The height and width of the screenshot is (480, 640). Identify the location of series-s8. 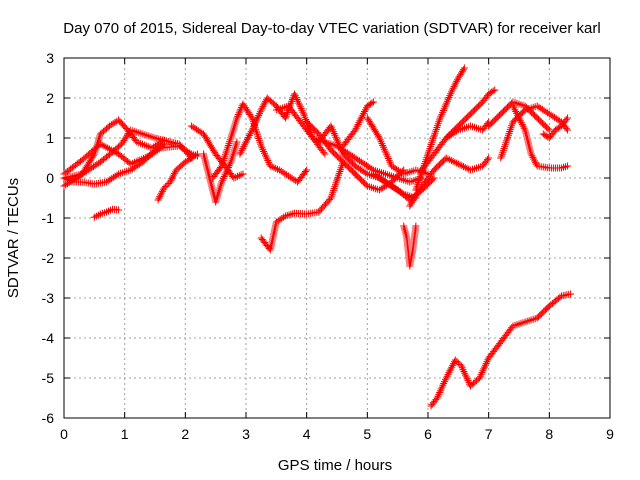
(220, 172).